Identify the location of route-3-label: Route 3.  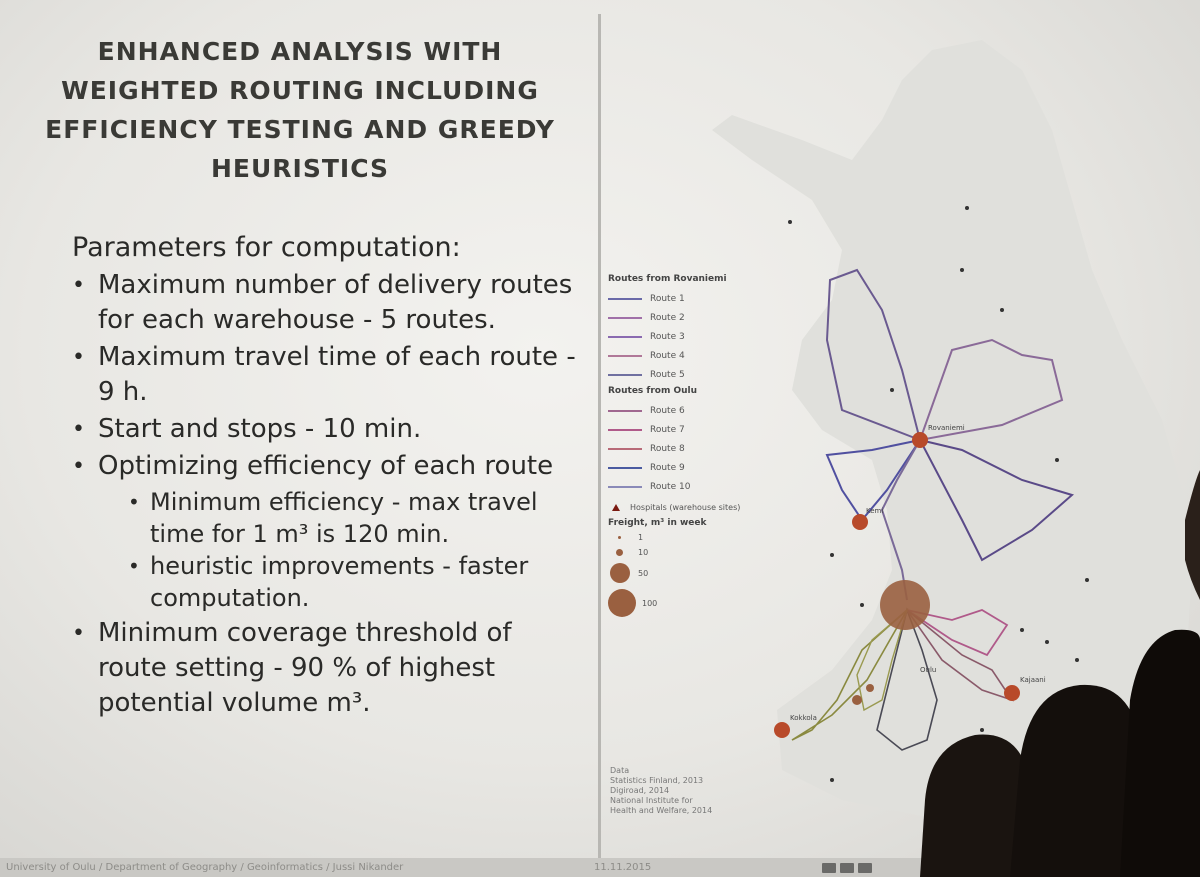
(667, 336).